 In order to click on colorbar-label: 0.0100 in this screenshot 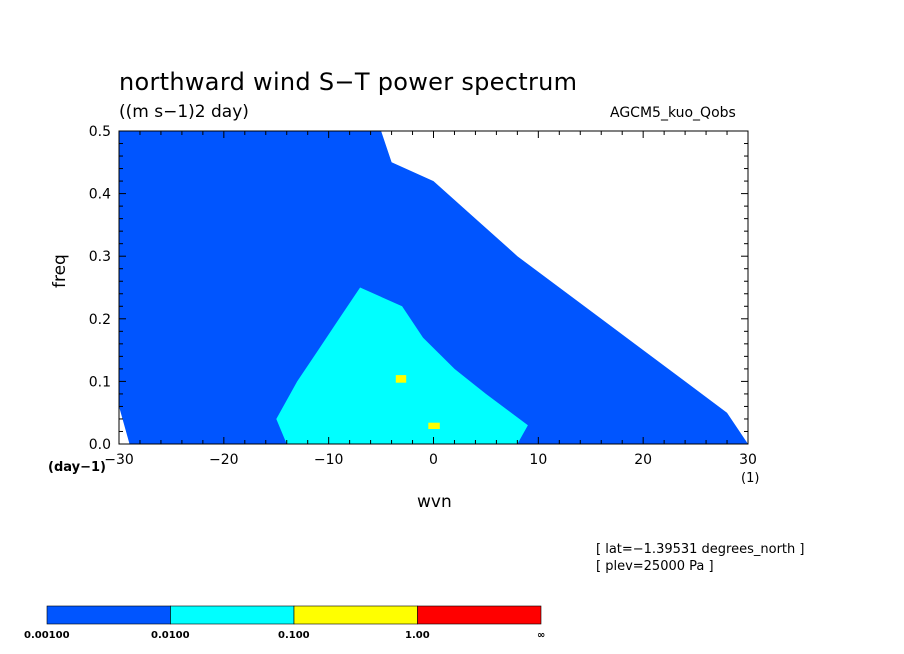, I will do `click(170, 635)`.